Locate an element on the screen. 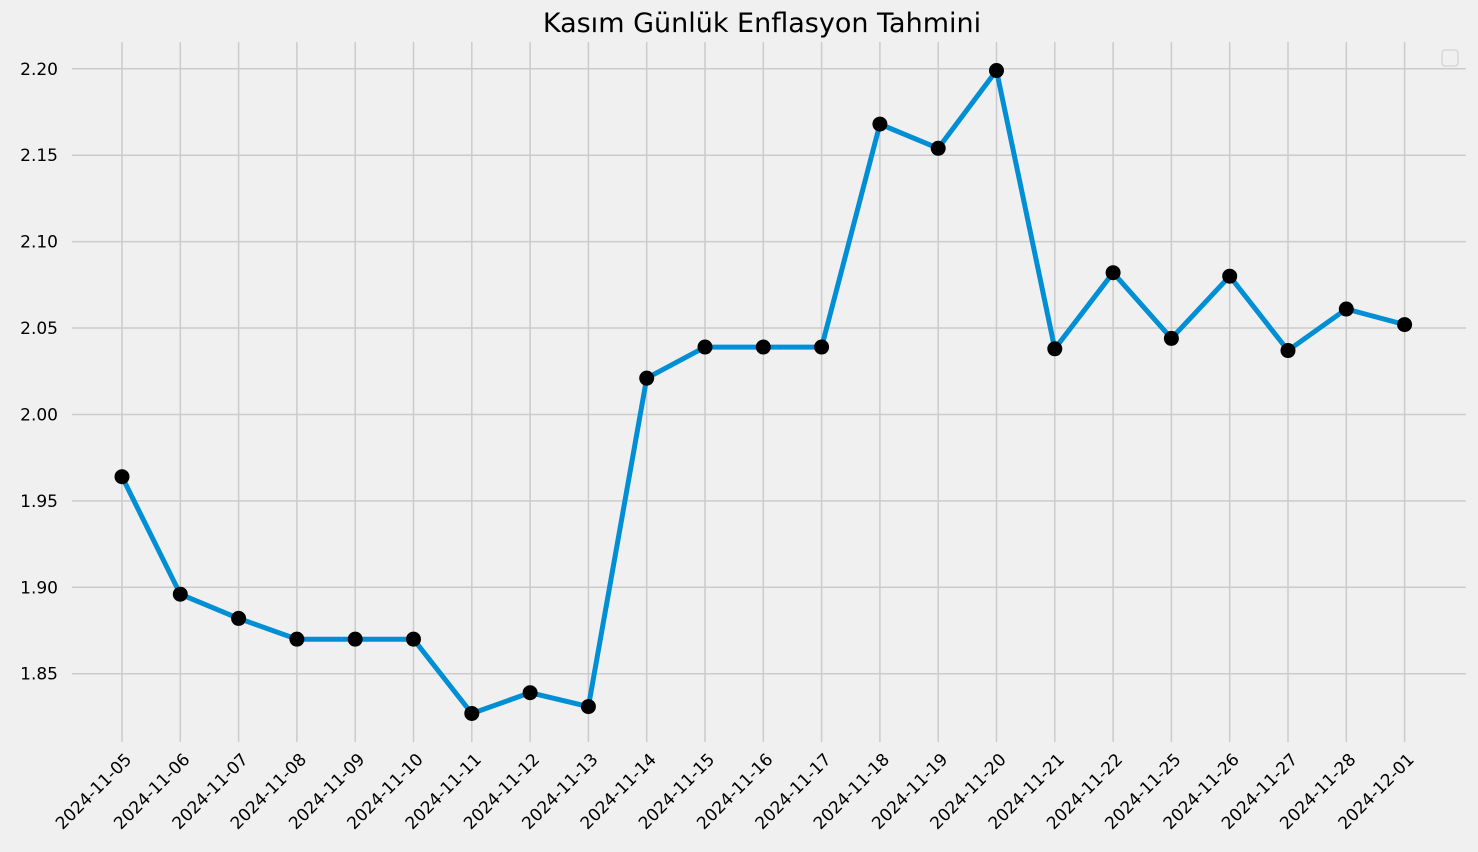 Image resolution: width=1478 pixels, height=852 pixels. y-tick-label: 1.85 is located at coordinates (39, 675).